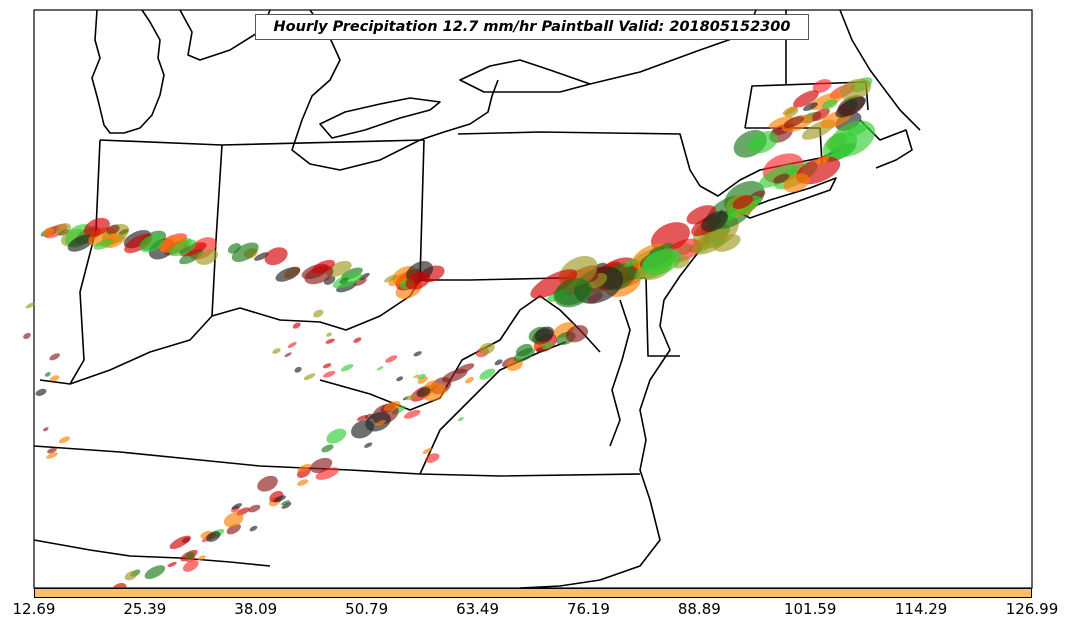  What do you see at coordinates (621, 399) in the screenshot?
I see `atlantic-coastline` at bounding box center [621, 399].